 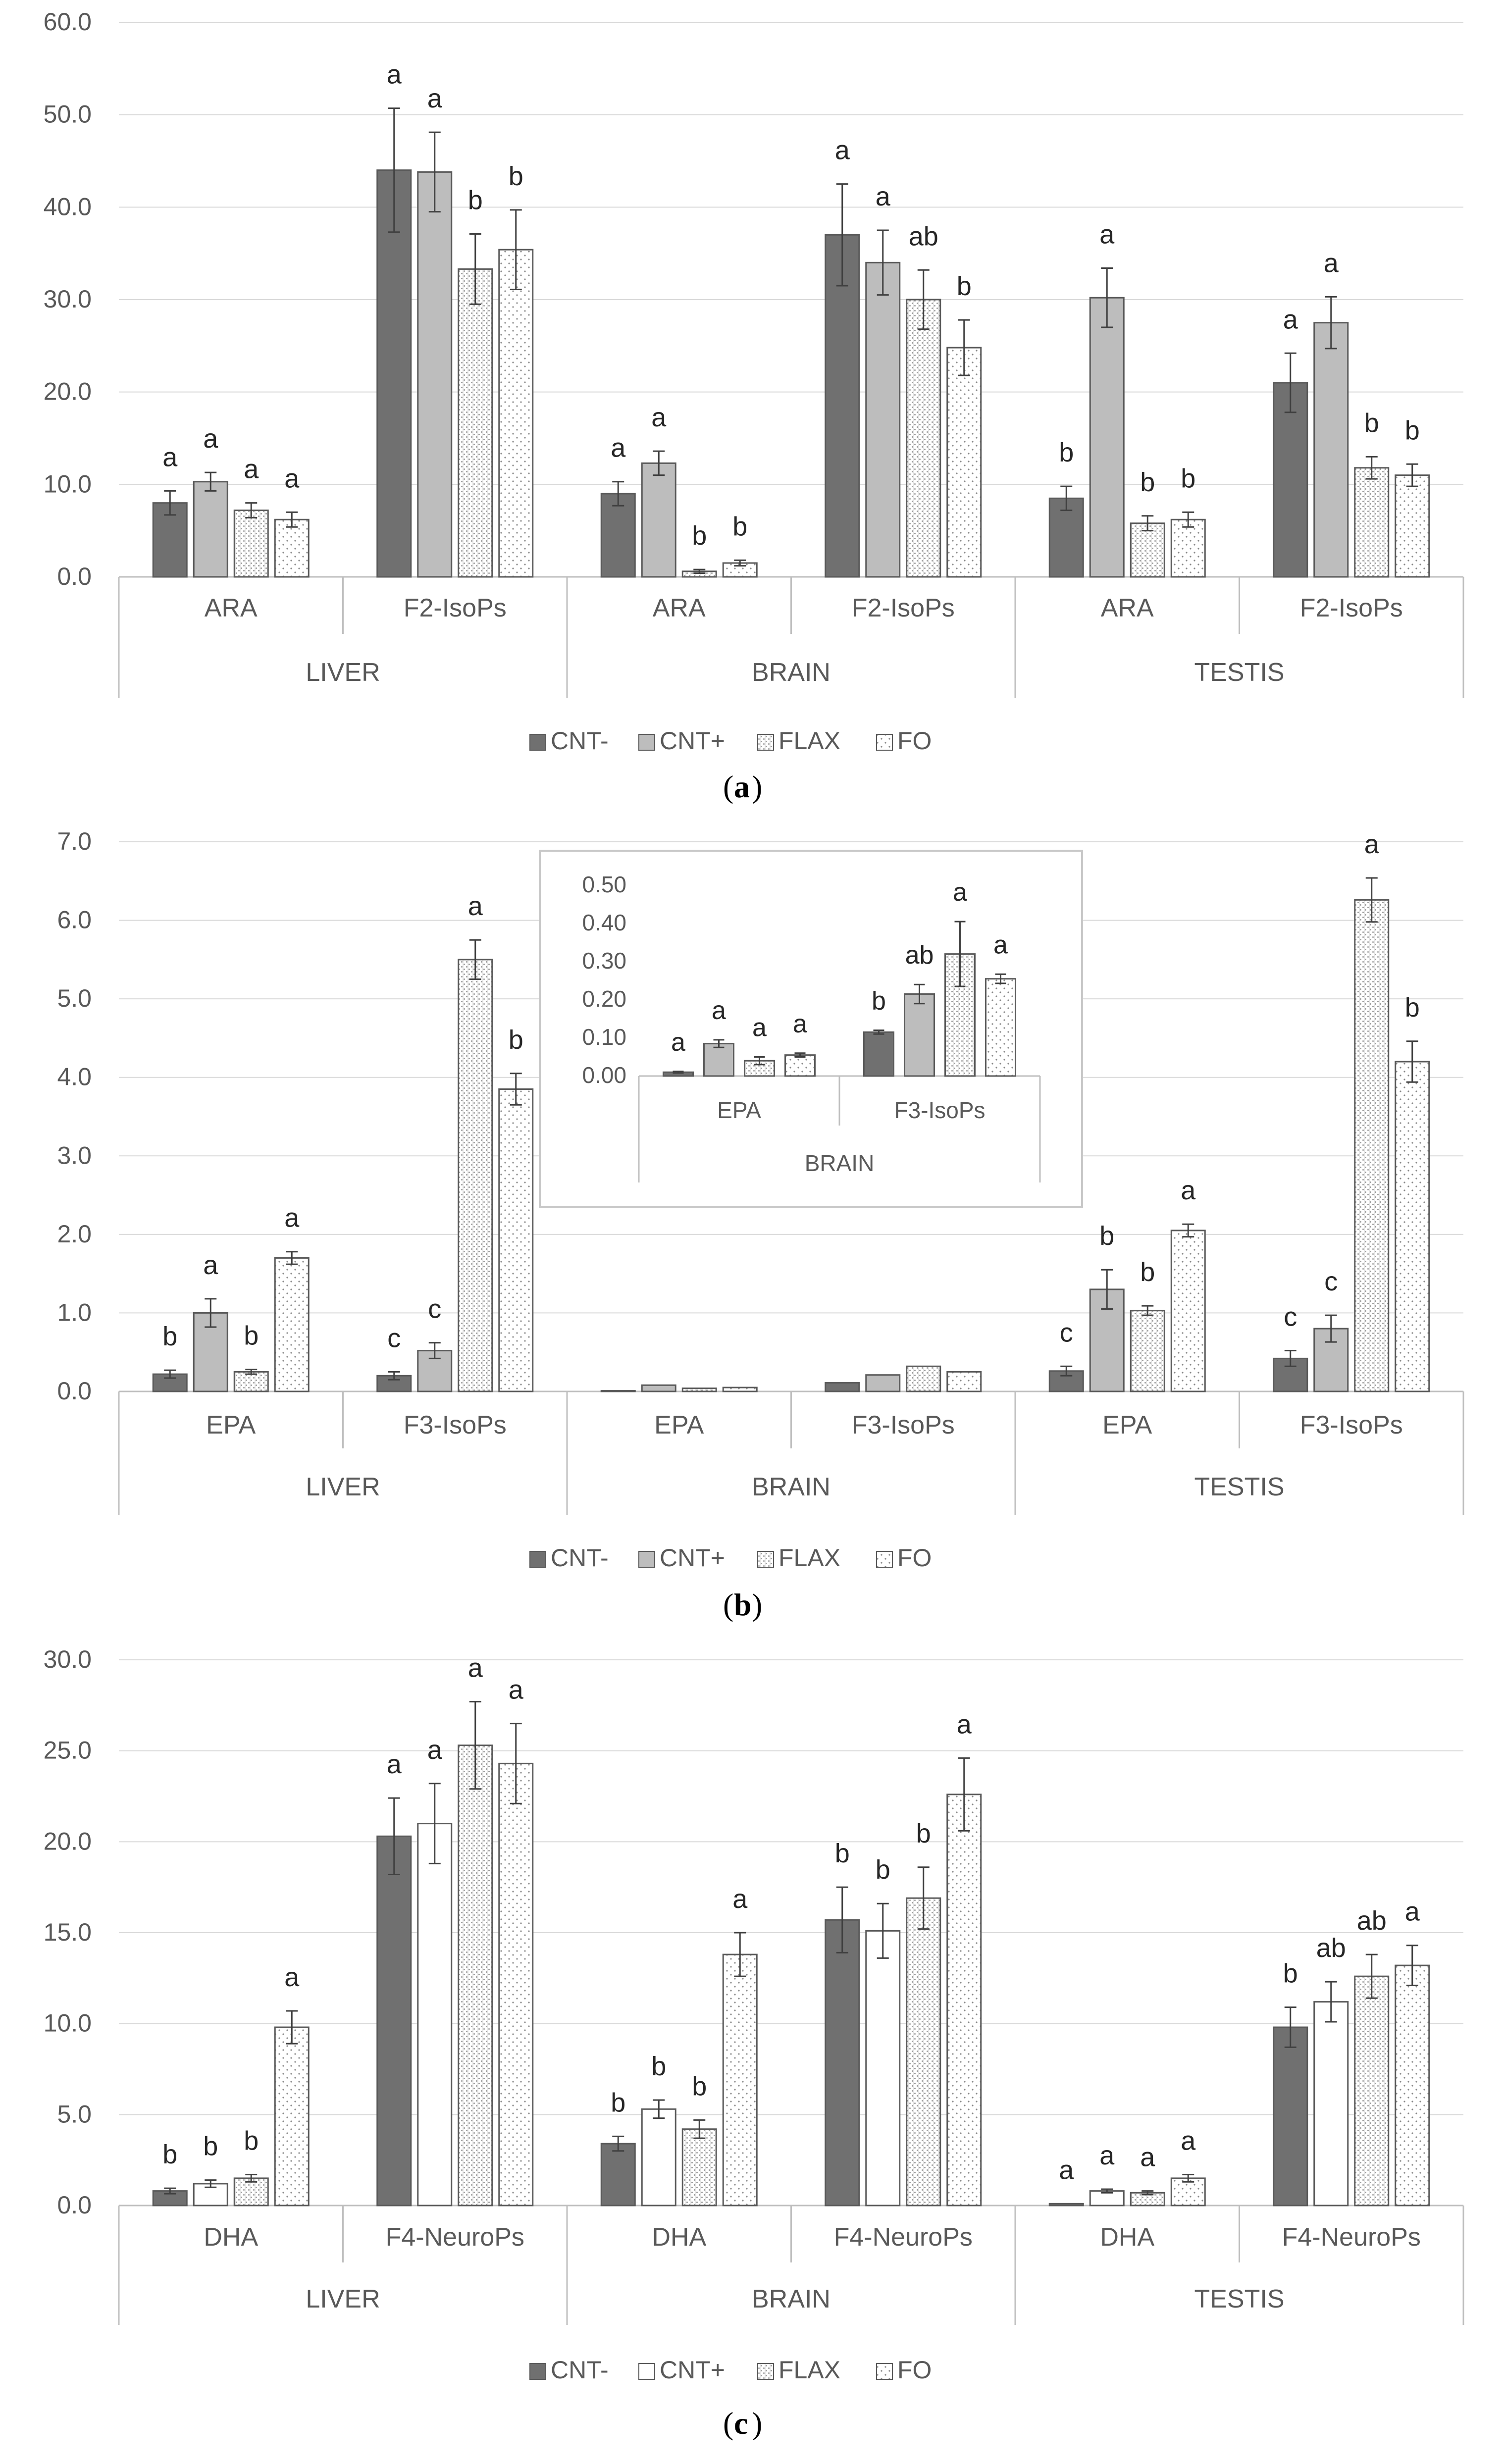 What do you see at coordinates (741, 2424) in the screenshot?
I see `panel-label-letter: c` at bounding box center [741, 2424].